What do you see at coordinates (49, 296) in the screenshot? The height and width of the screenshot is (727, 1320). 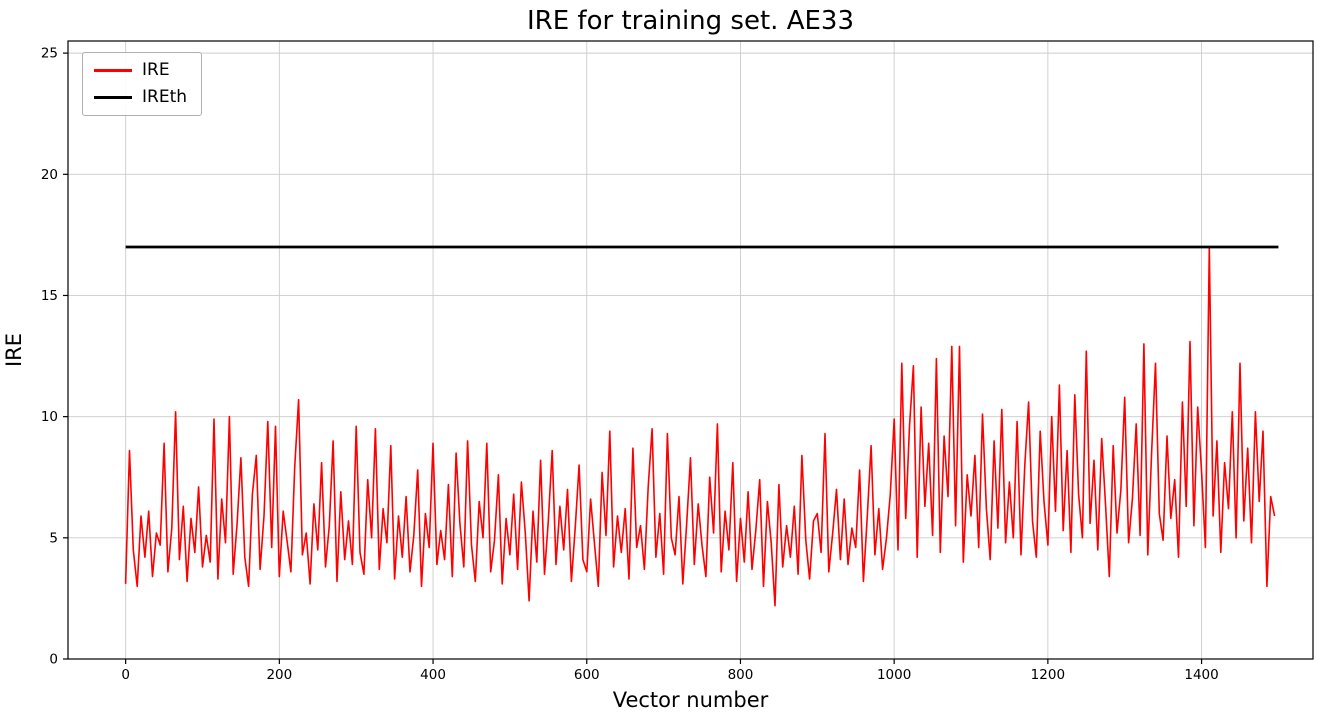 I see `y-tick-label: 15` at bounding box center [49, 296].